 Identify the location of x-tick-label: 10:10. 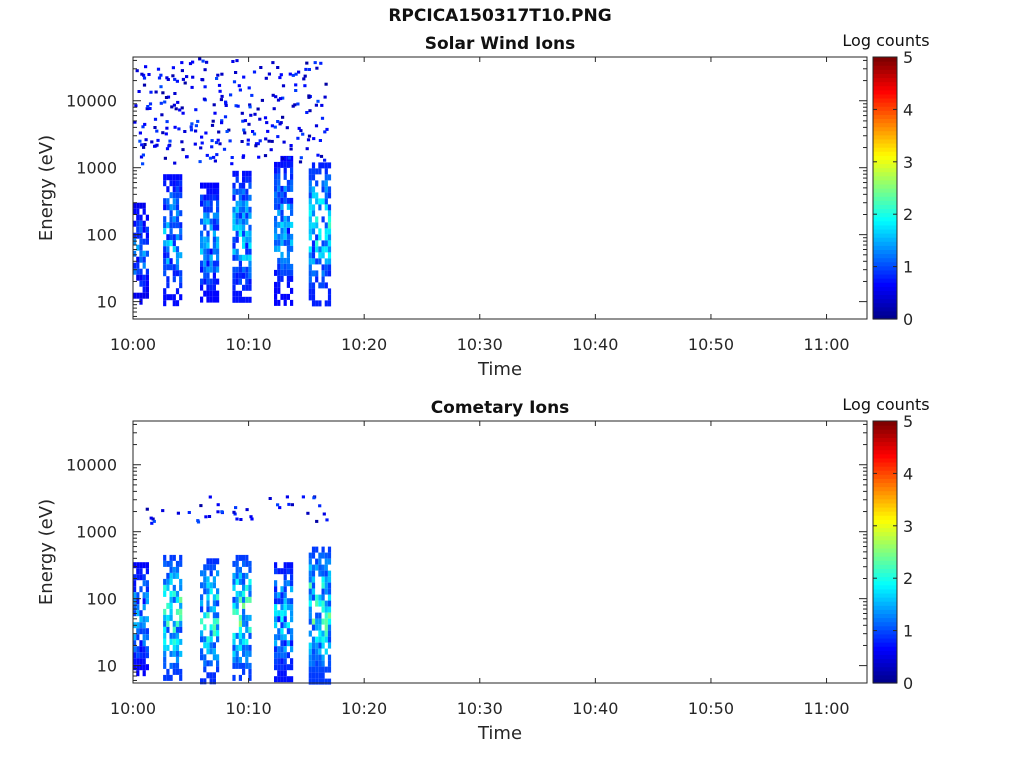
(249, 344).